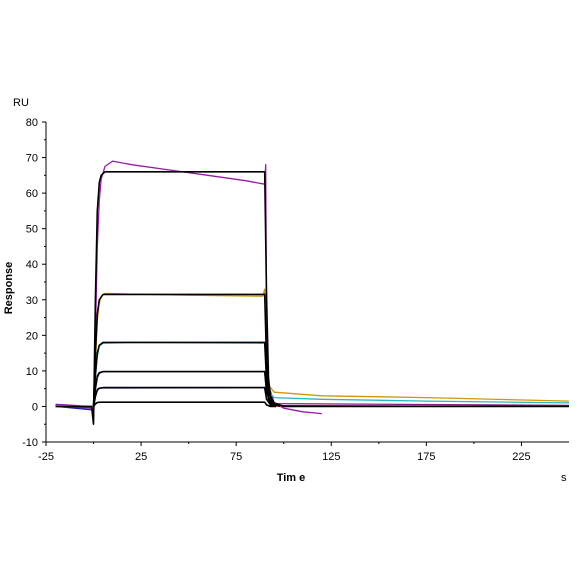 Image resolution: width=581 pixels, height=581 pixels. I want to click on y-tick-label: 80, so click(32, 123).